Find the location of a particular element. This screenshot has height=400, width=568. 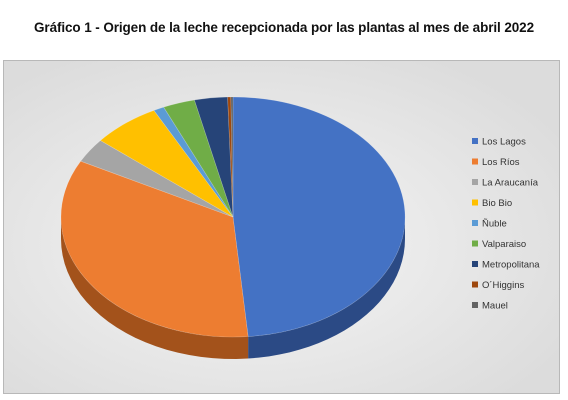

pie-slice-nuble is located at coordinates (193, 162).